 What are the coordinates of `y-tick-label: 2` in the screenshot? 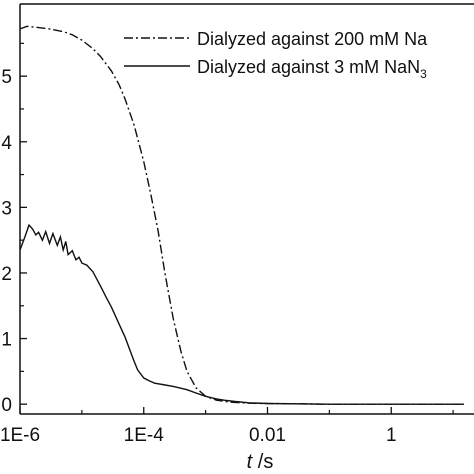 It's located at (6, 274).